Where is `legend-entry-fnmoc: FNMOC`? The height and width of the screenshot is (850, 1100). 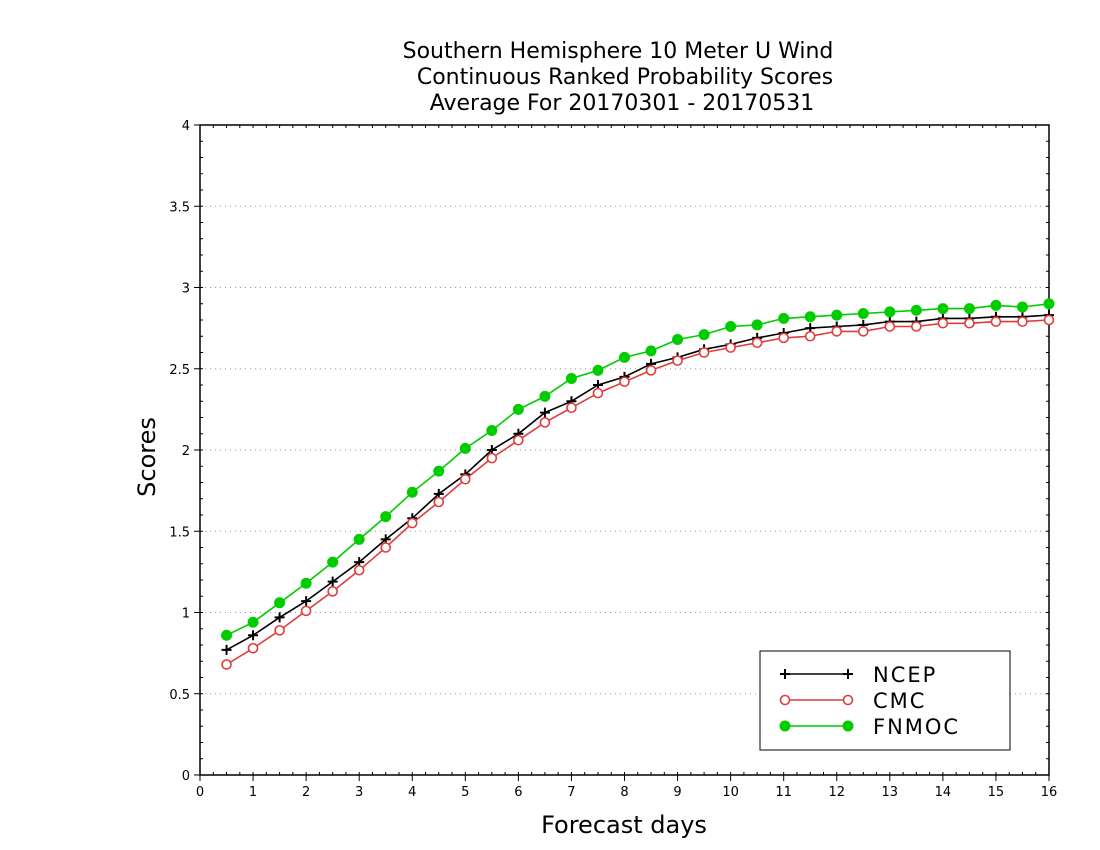 legend-entry-fnmoc: FNMOC is located at coordinates (869, 727).